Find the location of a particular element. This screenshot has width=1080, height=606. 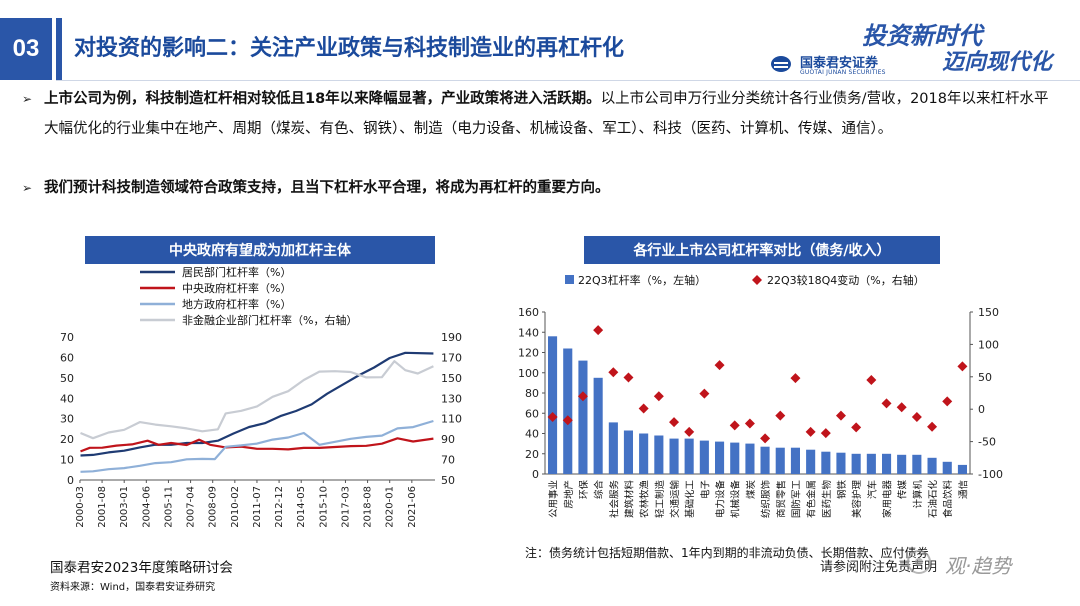

bar-石油石化 is located at coordinates (932, 465).